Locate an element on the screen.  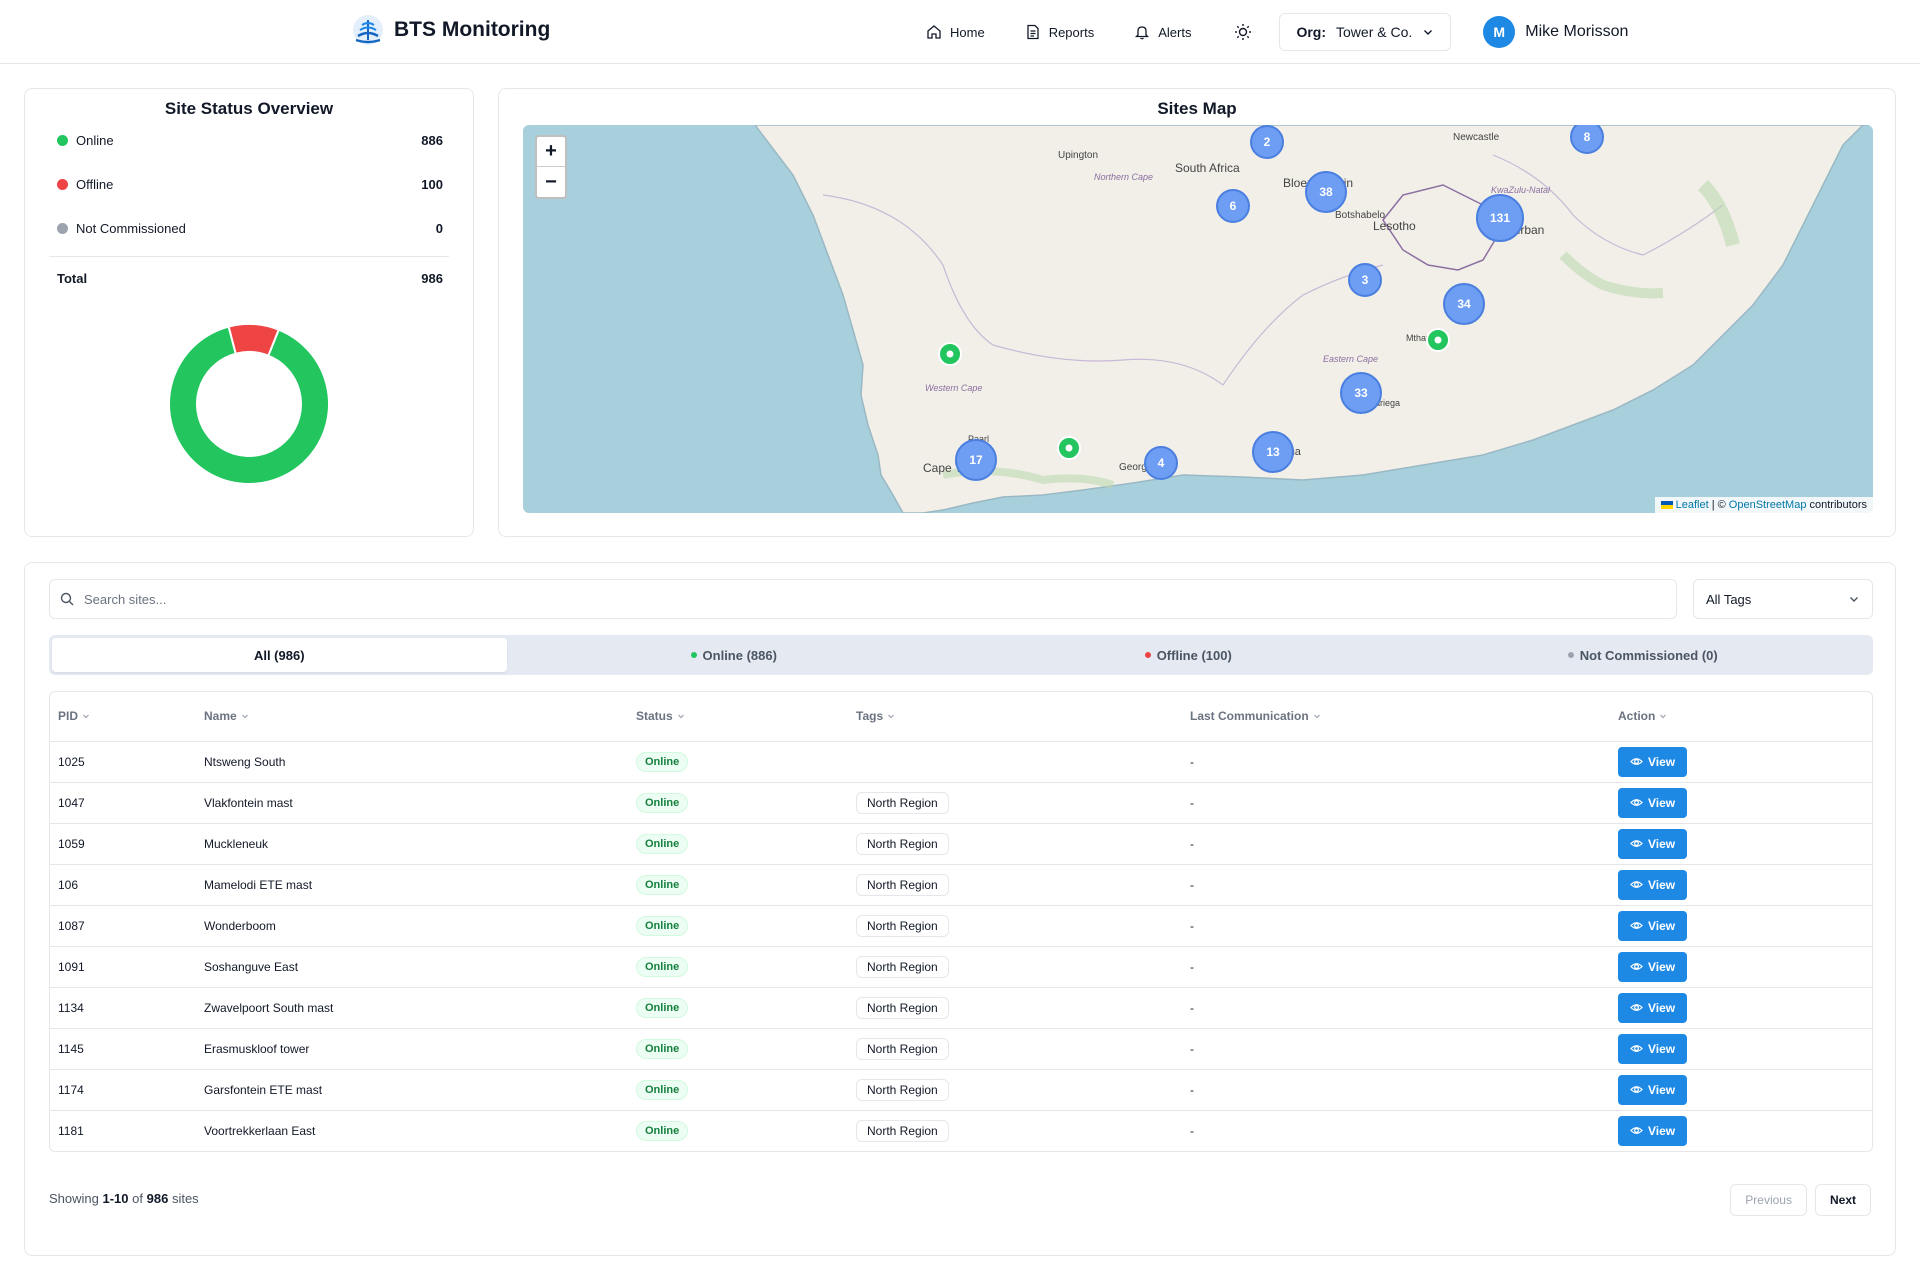
column-header-name: Name is located at coordinates (420, 717).